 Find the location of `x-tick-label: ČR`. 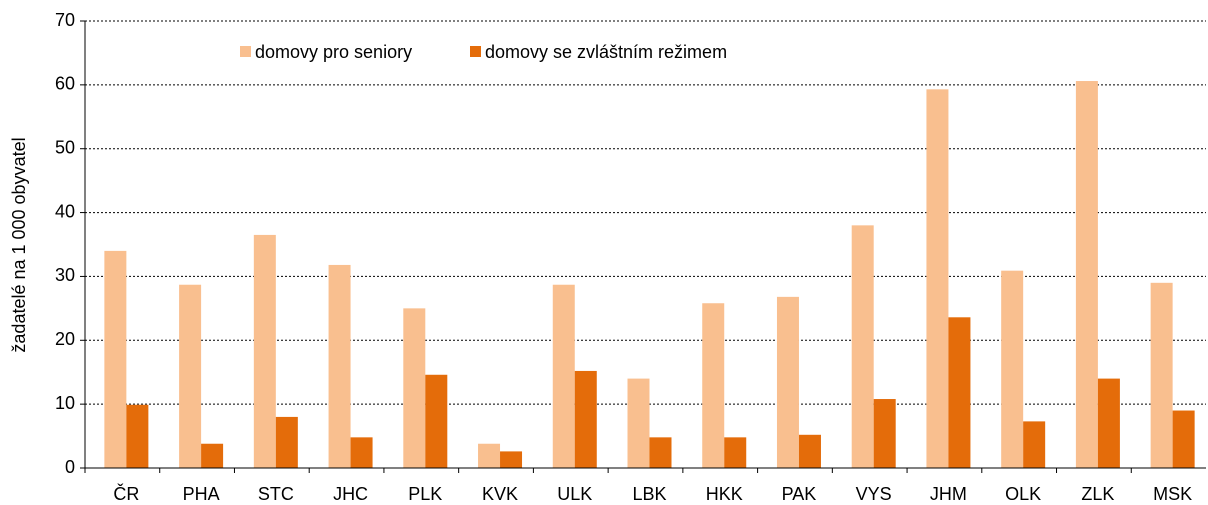

x-tick-label: ČR is located at coordinates (126, 493).